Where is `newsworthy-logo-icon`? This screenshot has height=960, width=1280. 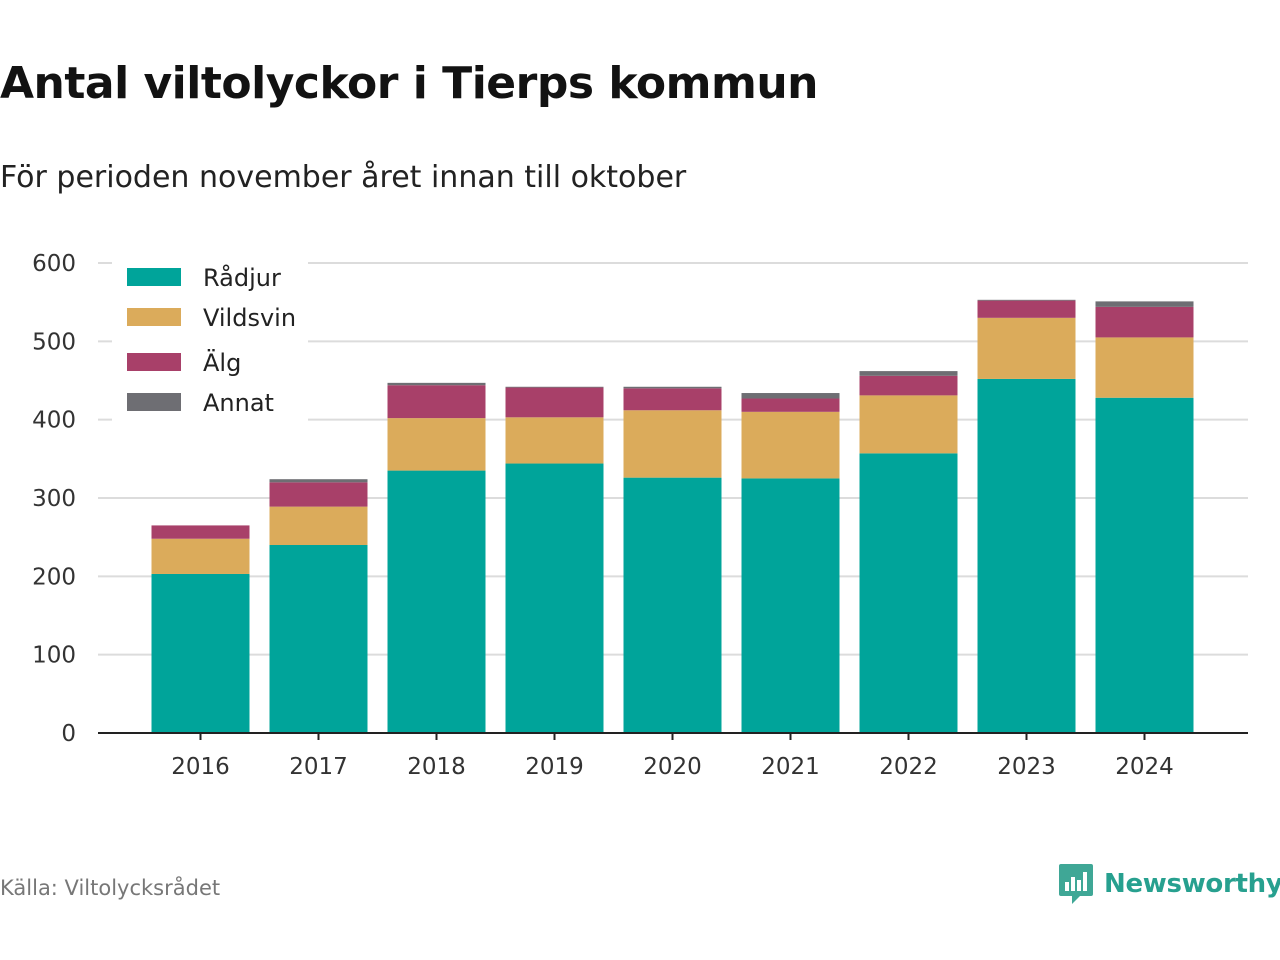
newsworthy-logo-icon is located at coordinates (1076, 884).